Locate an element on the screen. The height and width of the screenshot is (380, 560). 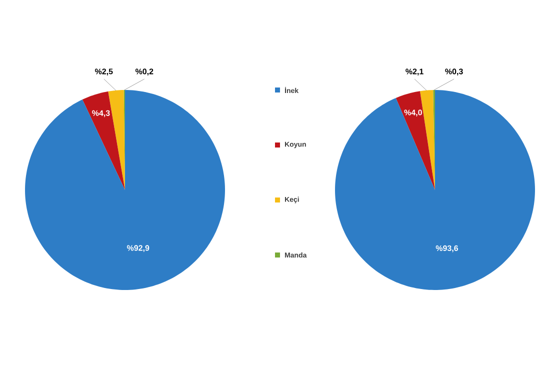
data-label: %92,9 is located at coordinates (138, 248).